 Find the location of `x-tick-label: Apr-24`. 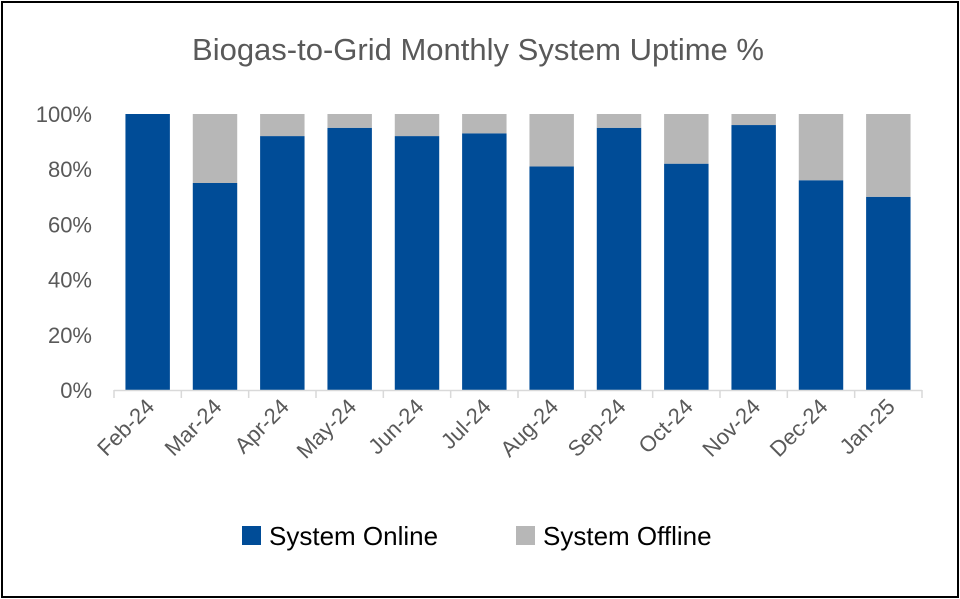

x-tick-label: Apr-24 is located at coordinates (261, 426).